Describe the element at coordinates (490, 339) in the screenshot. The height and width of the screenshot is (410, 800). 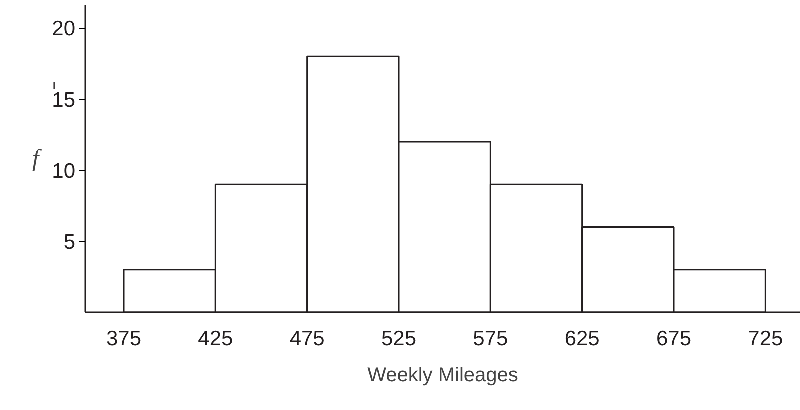
I see `x-tick-label: 575` at that location.